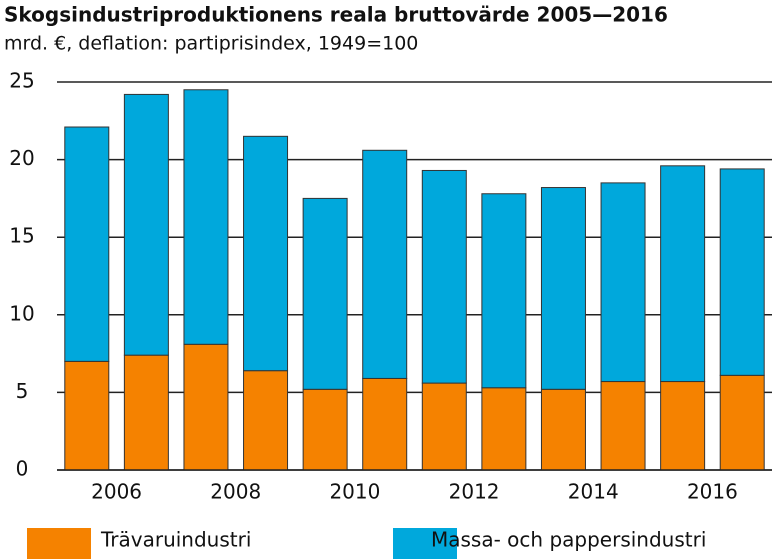 The width and height of the screenshot is (778, 559). Describe the element at coordinates (568, 540) in the screenshot. I see `legend-label: Massa- och pappersindustri` at that location.